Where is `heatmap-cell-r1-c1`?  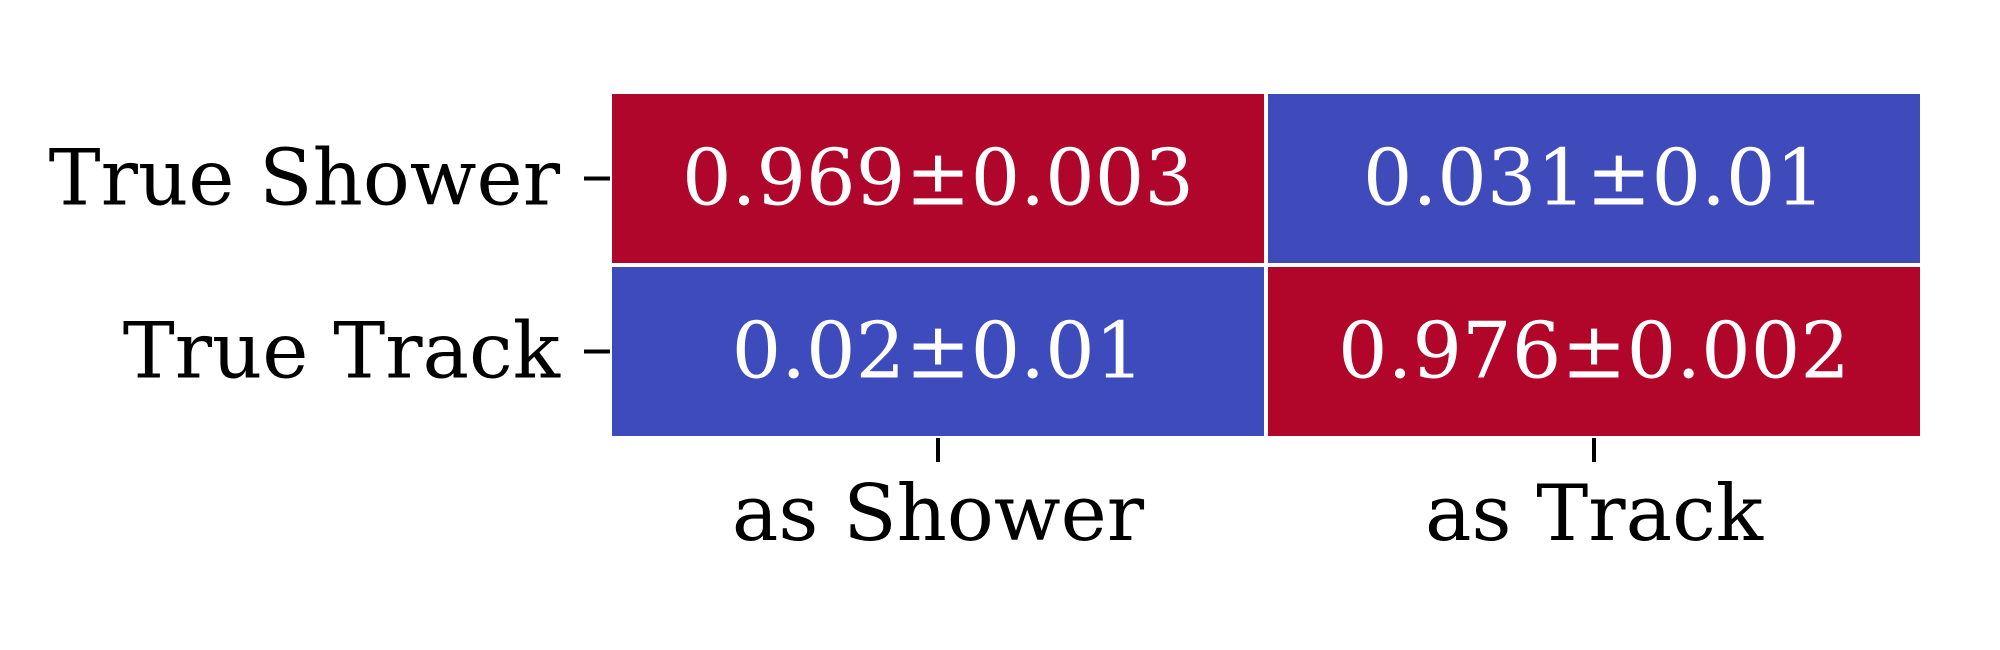 heatmap-cell-r1-c1 is located at coordinates (1594, 351).